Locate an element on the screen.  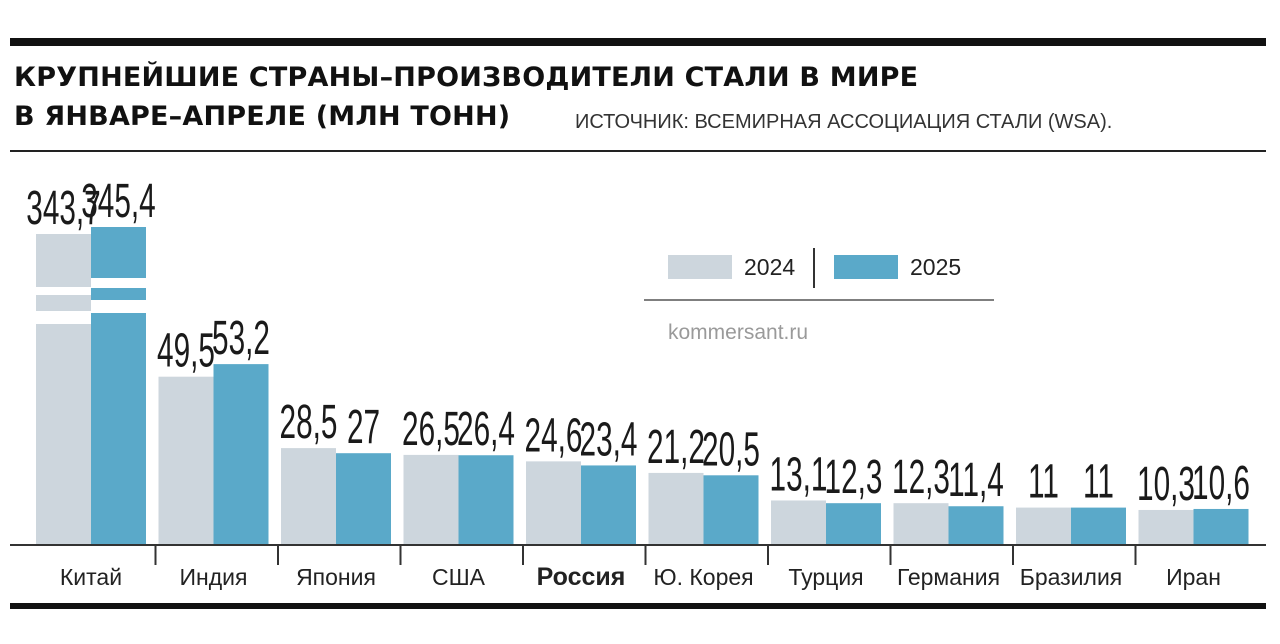
category-label-4: США is located at coordinates (459, 577).